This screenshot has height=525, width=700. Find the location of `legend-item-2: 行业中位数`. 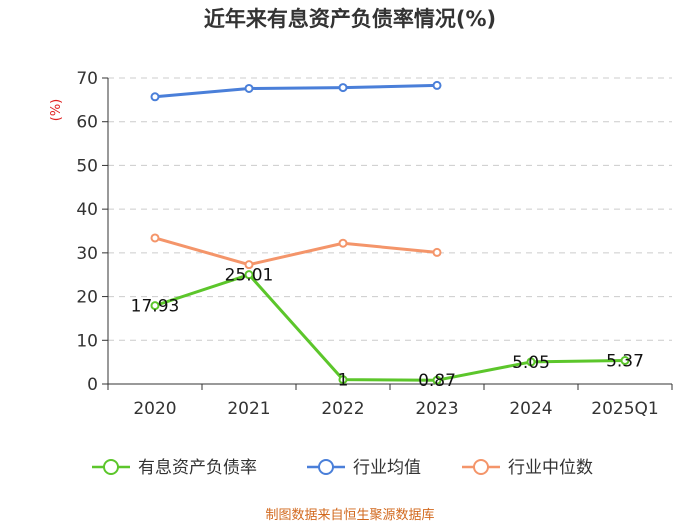

legend-item-2: 行业中位数 is located at coordinates (527, 468).